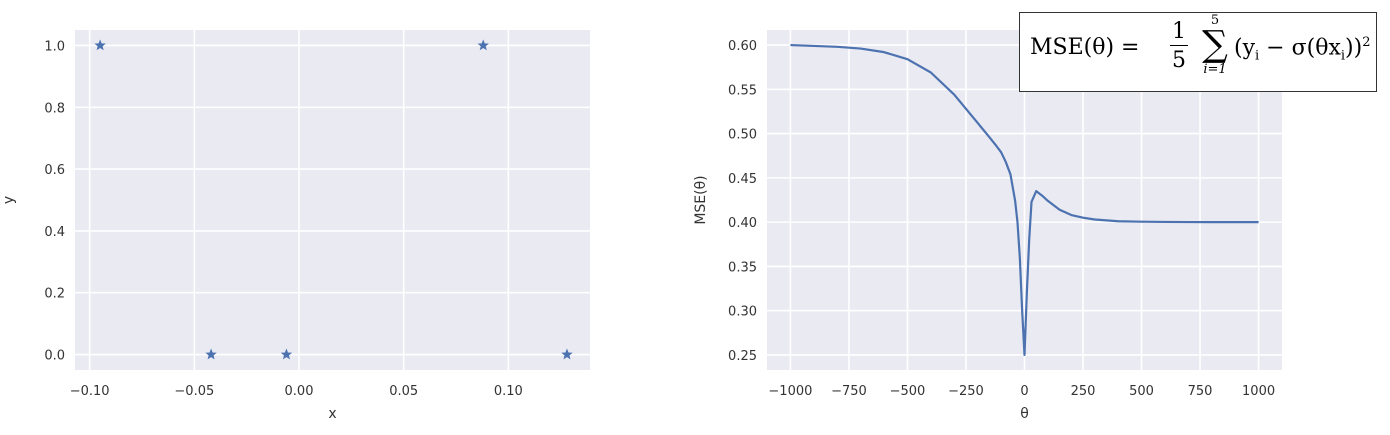  I want to click on sum-upper-limit: 5, so click(1215, 20).